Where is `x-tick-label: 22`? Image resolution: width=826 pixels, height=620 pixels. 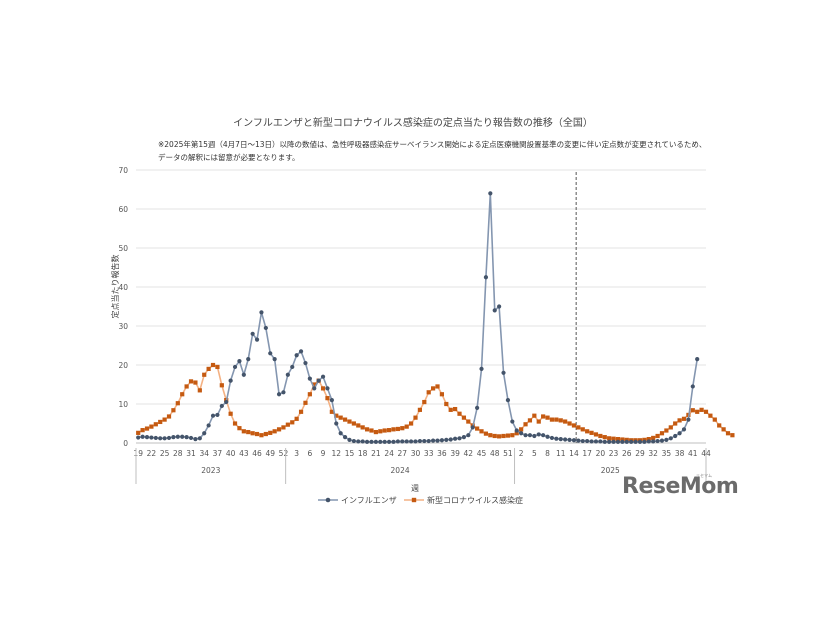
x-tick-label: 22 is located at coordinates (152, 453).